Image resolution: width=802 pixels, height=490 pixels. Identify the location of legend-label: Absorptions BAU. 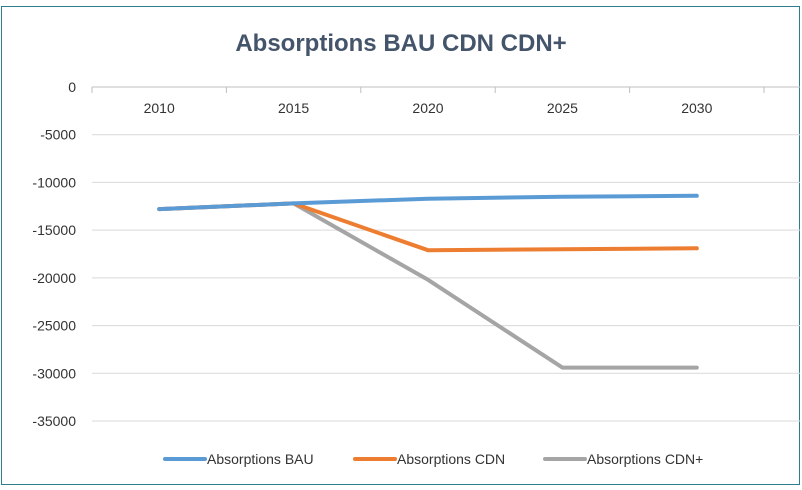
(260, 459).